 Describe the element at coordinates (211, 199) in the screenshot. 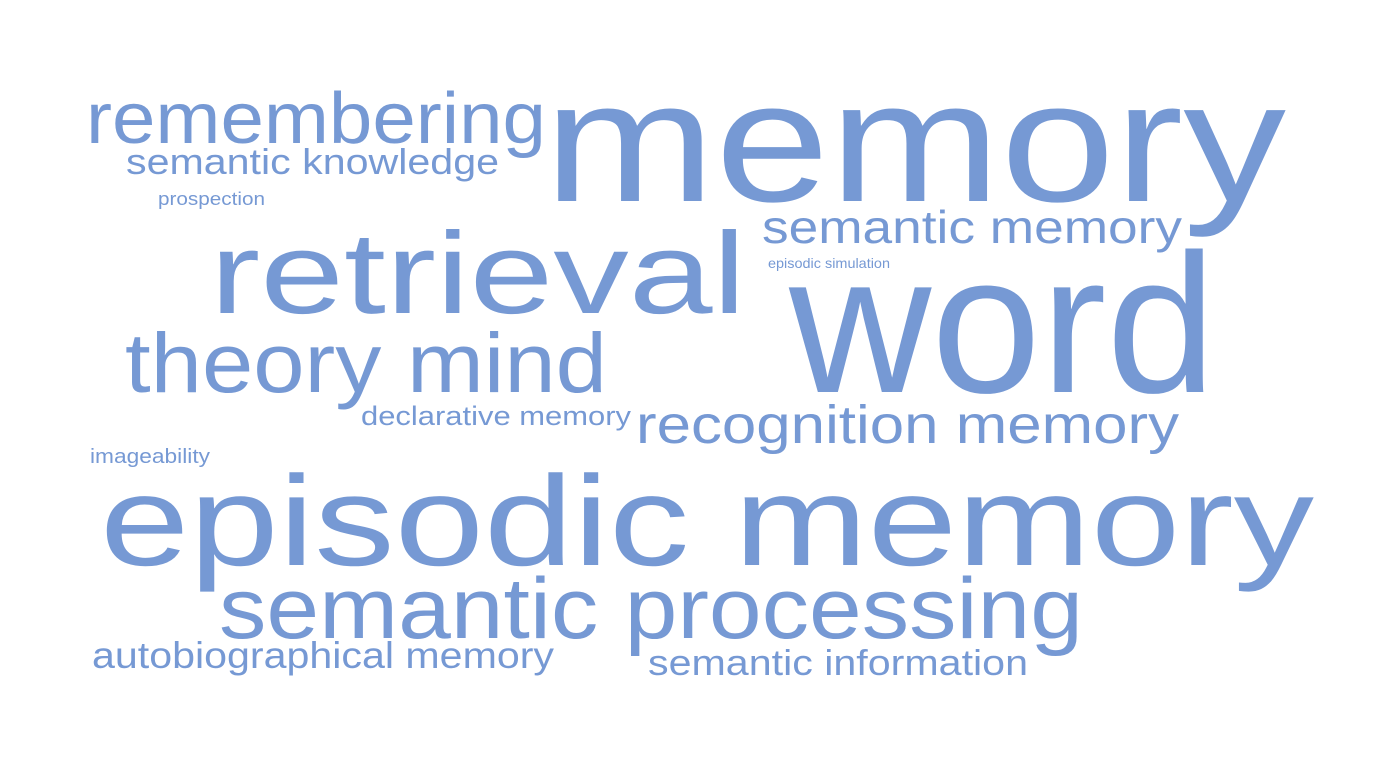

I see `cloud-word-prospection: prospection` at that location.